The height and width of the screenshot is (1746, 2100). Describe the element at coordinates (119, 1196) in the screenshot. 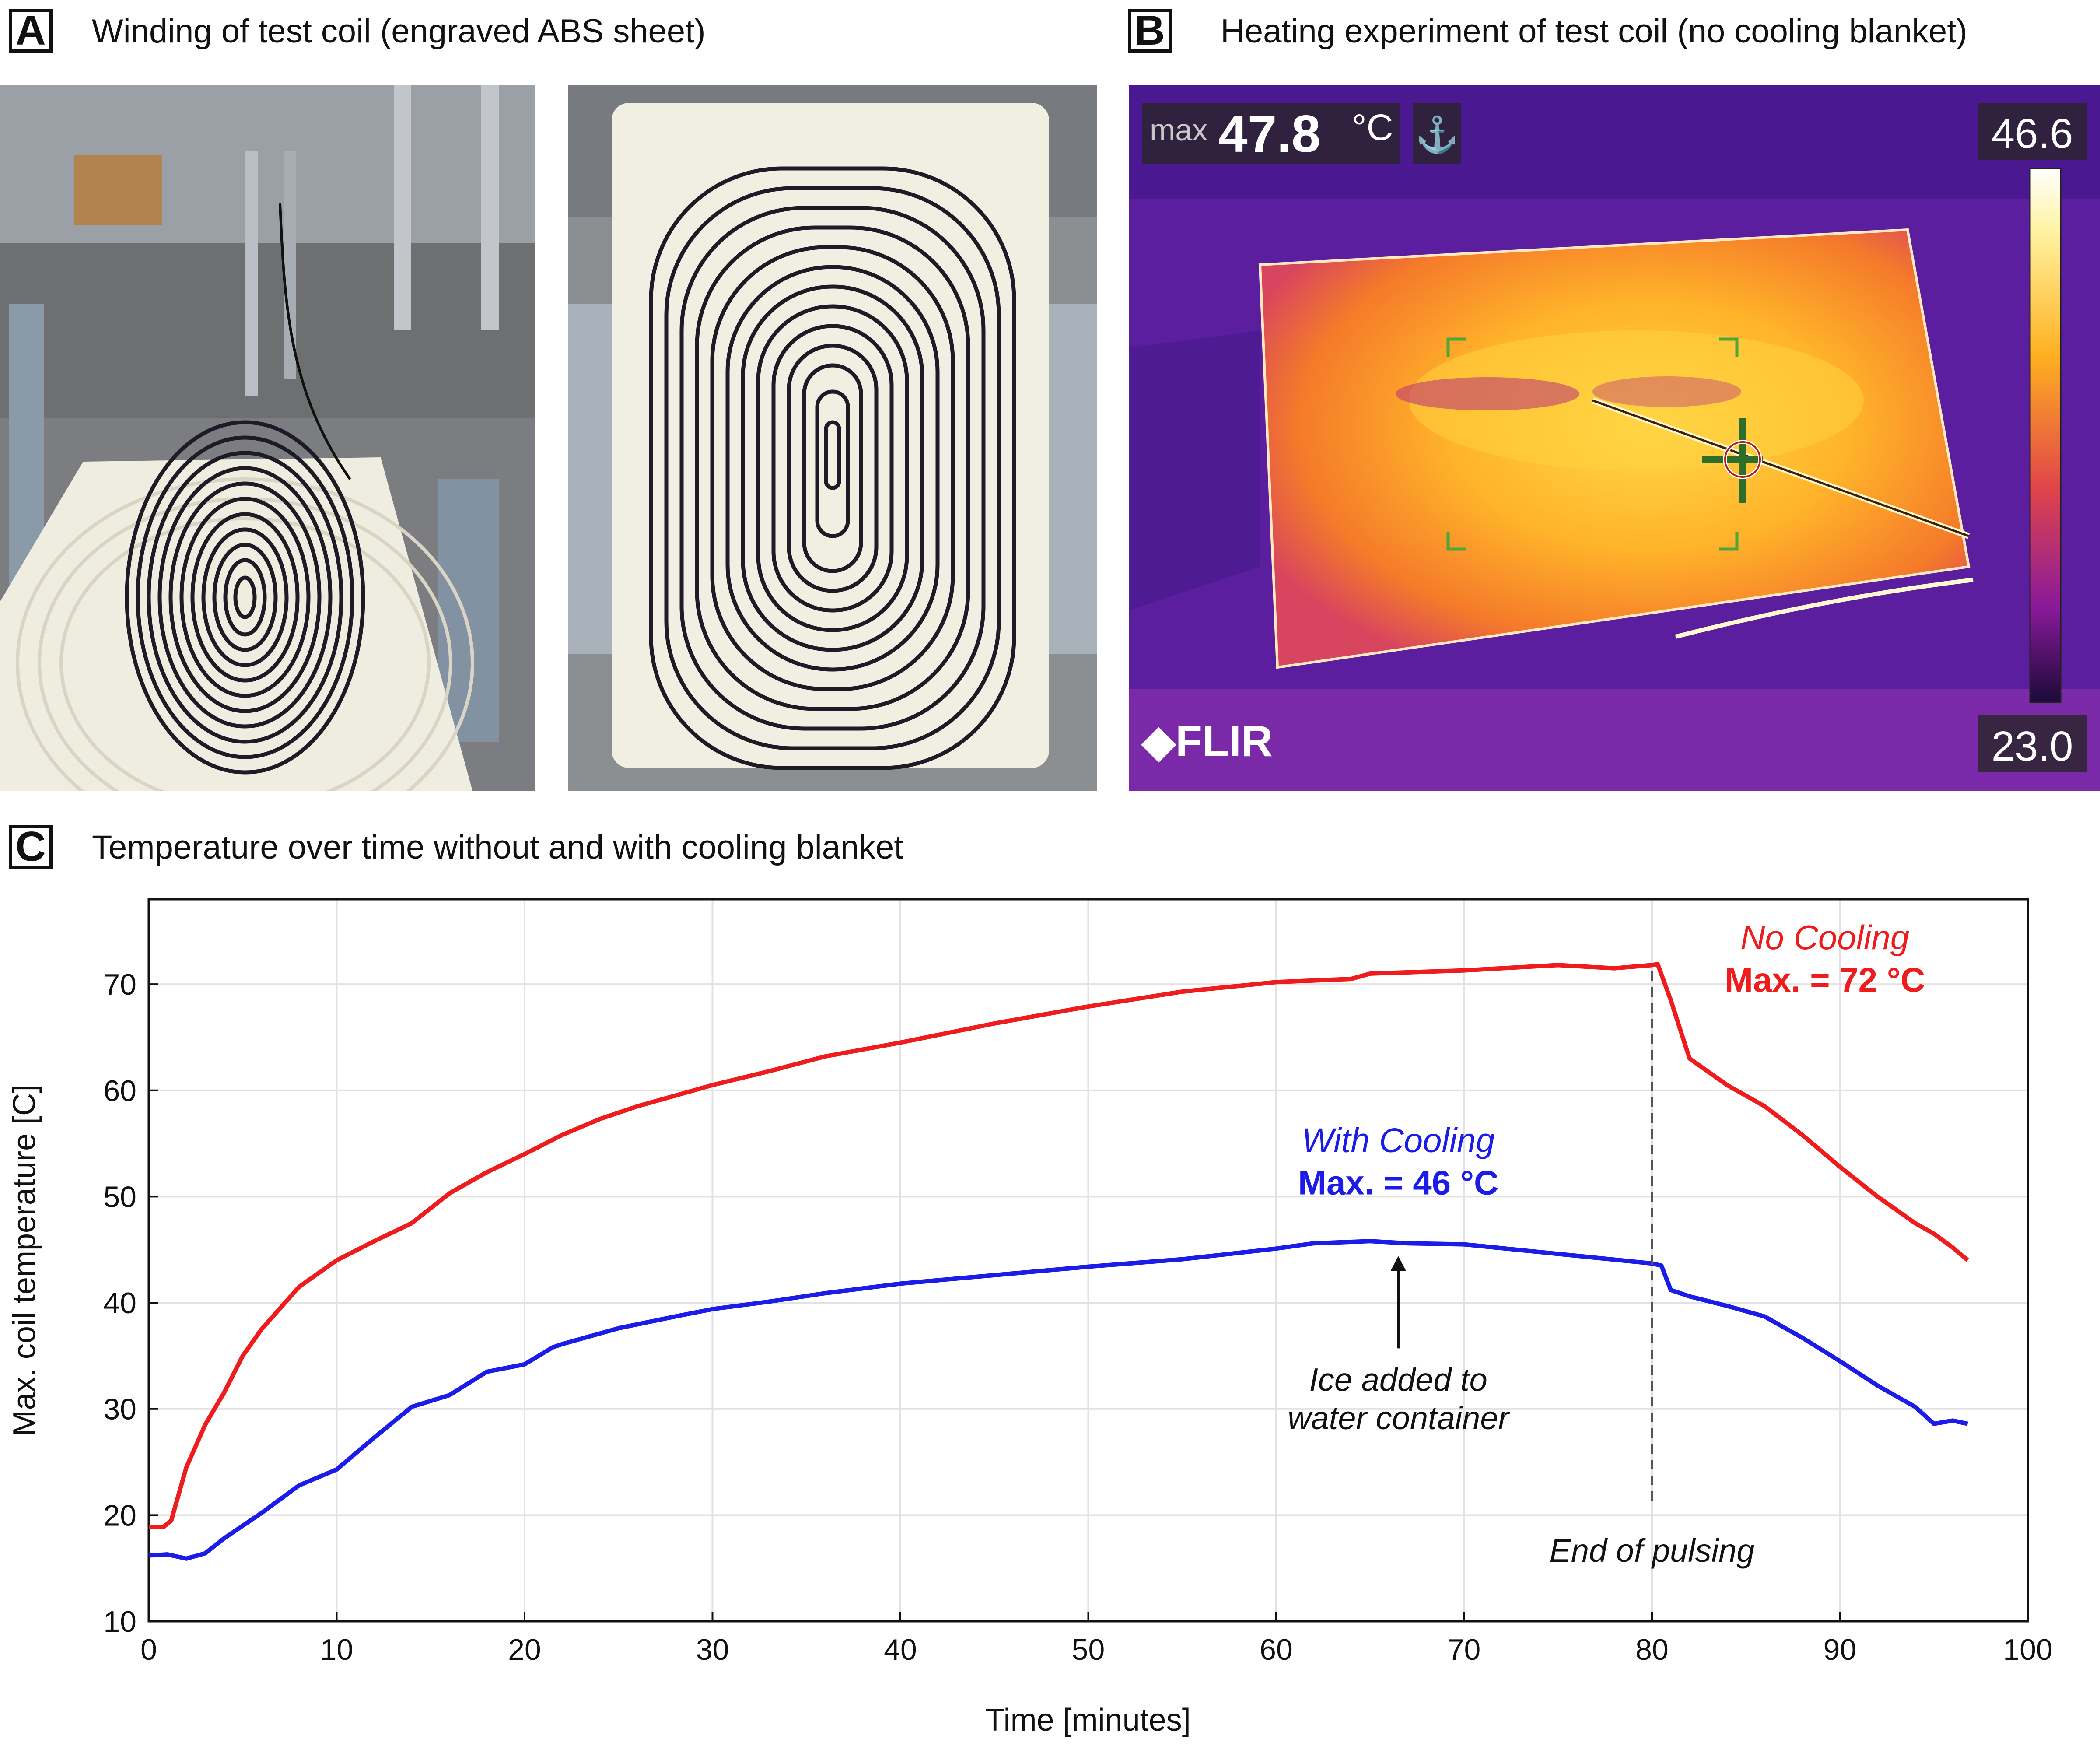

I see `y-tick-label: 50` at that location.